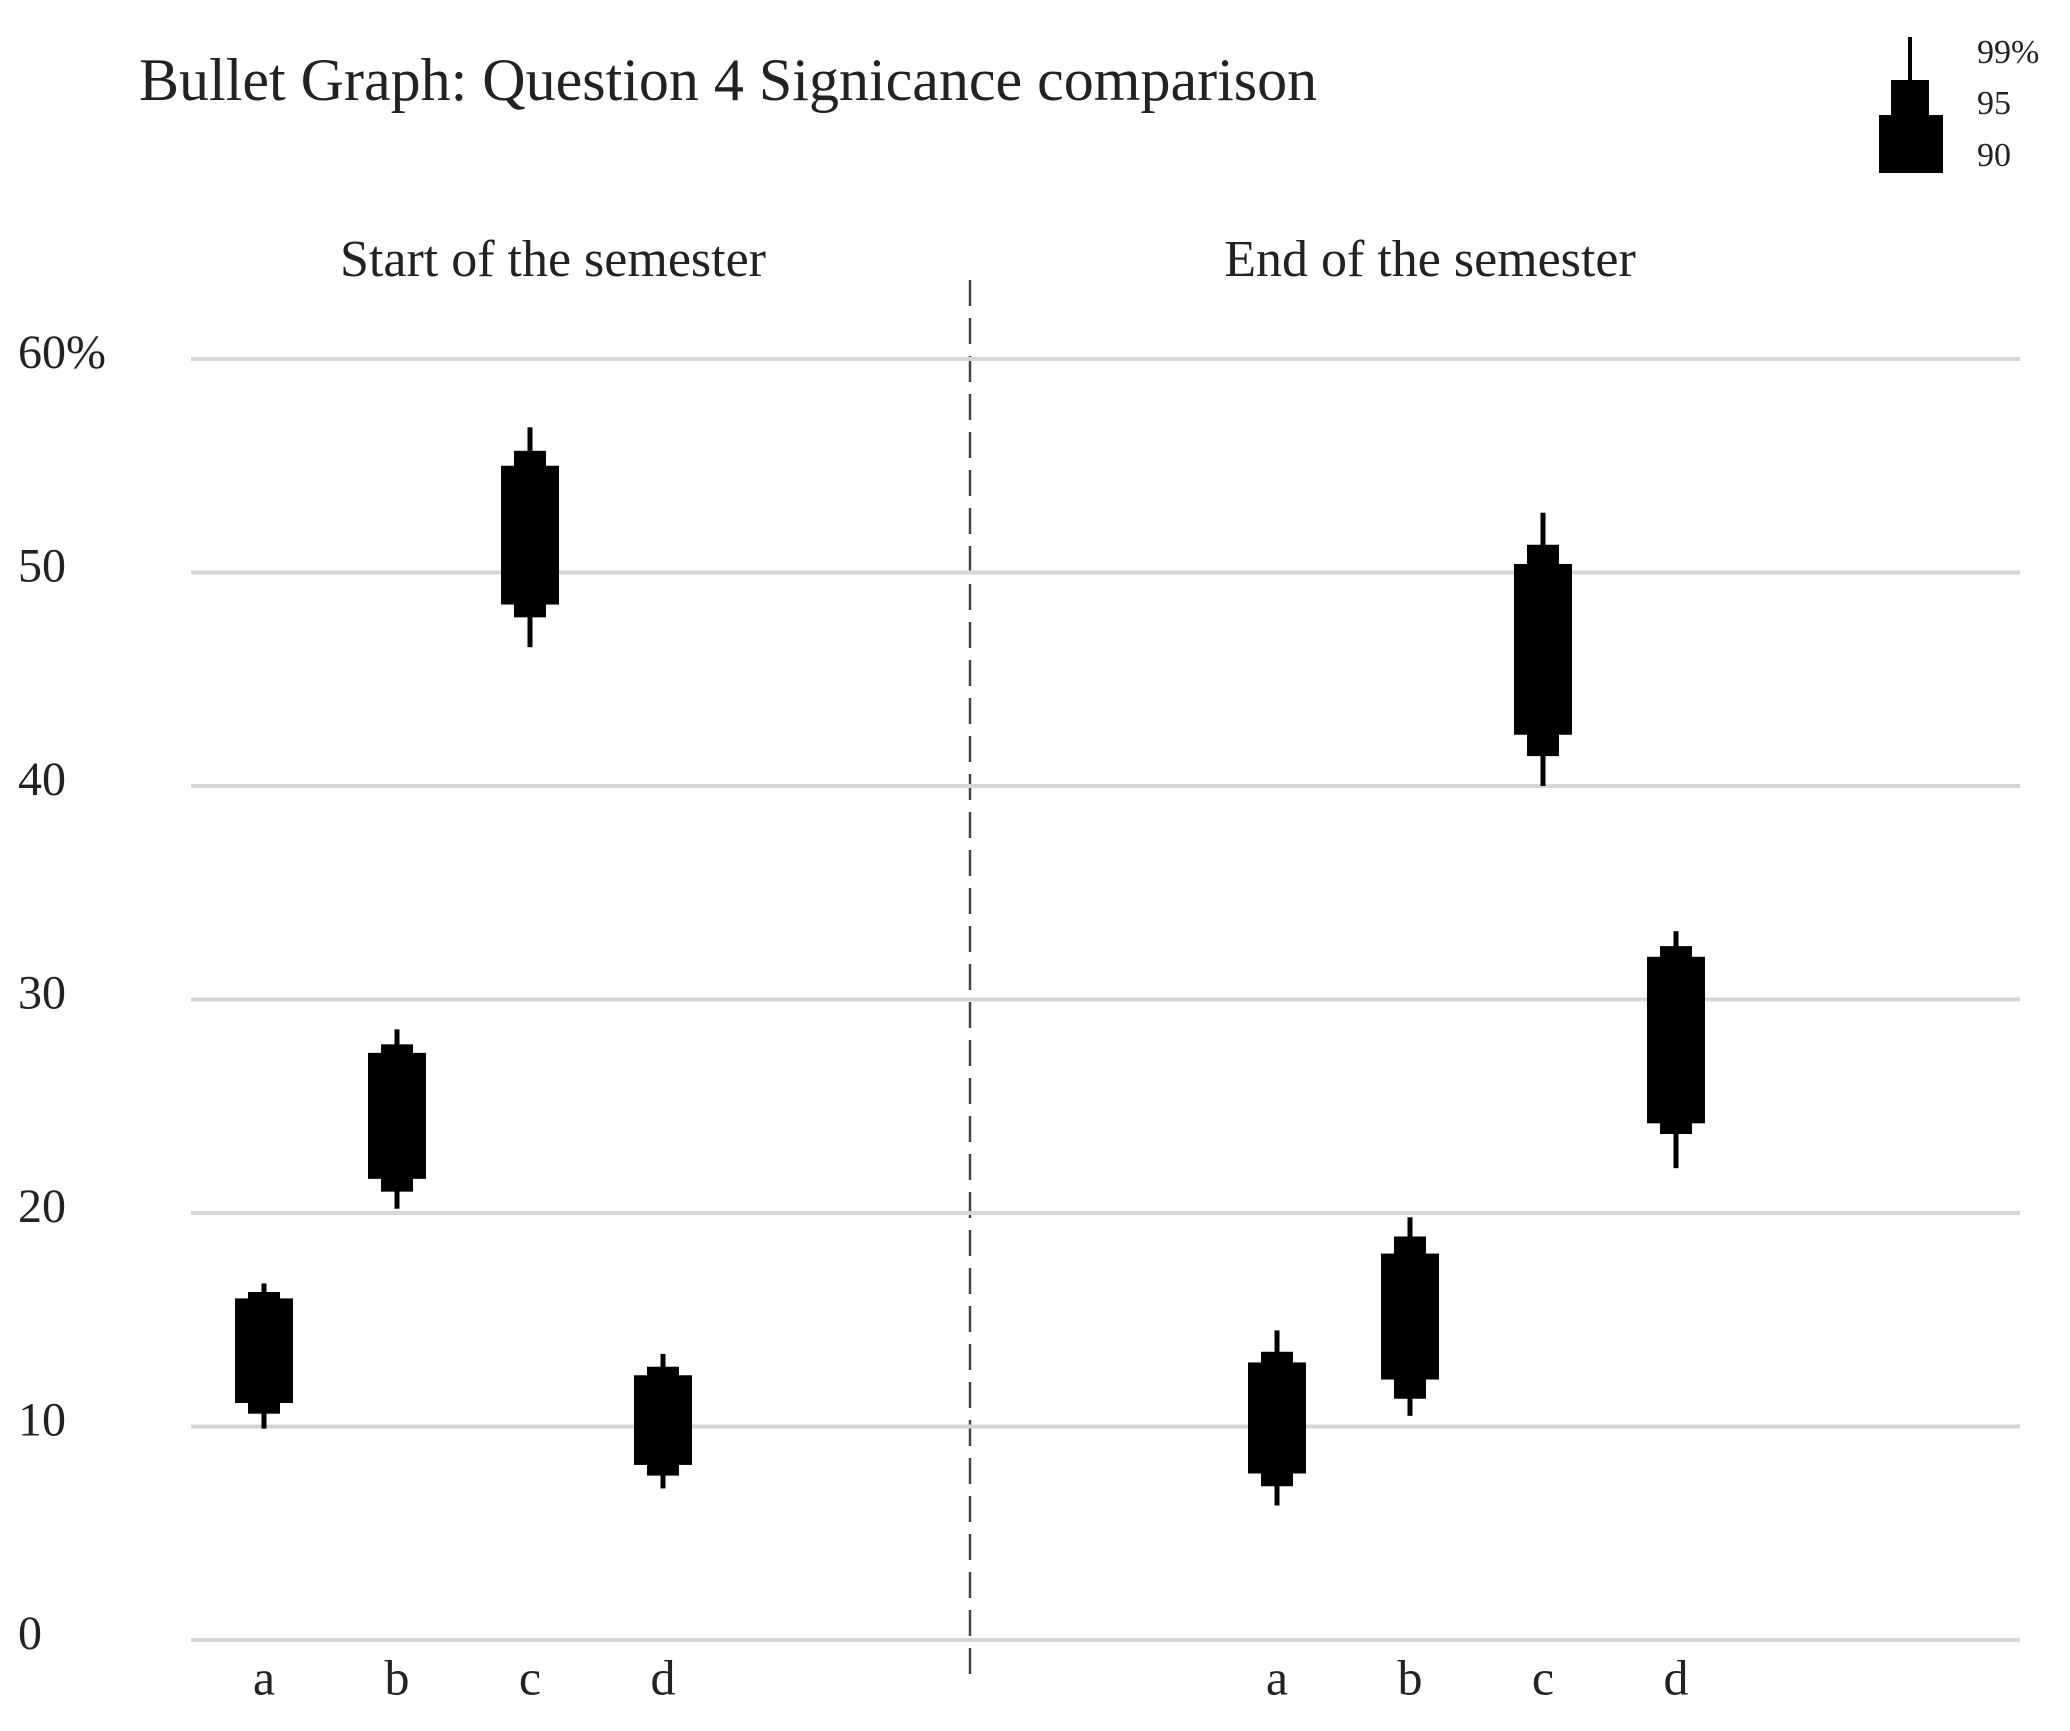 The width and height of the screenshot is (2070, 1731). What do you see at coordinates (42, 779) in the screenshot?
I see `y-tick-label: 40` at bounding box center [42, 779].